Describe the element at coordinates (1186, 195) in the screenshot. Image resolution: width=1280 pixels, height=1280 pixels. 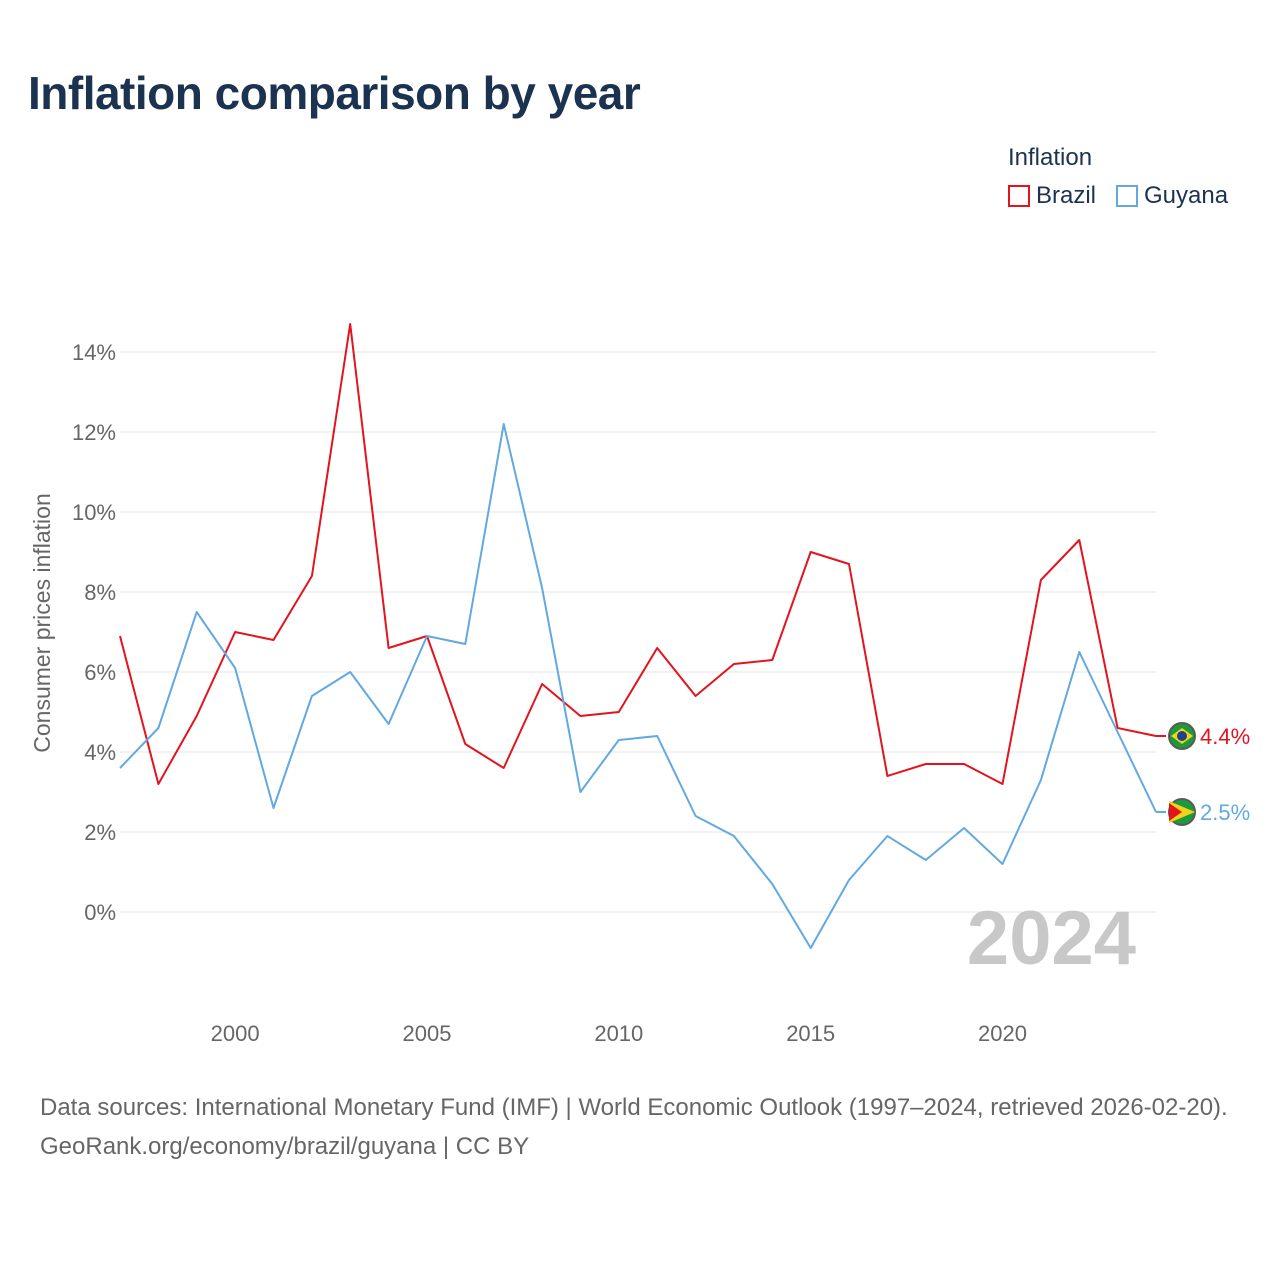
I see `legend-label-guyana: Guyana` at that location.